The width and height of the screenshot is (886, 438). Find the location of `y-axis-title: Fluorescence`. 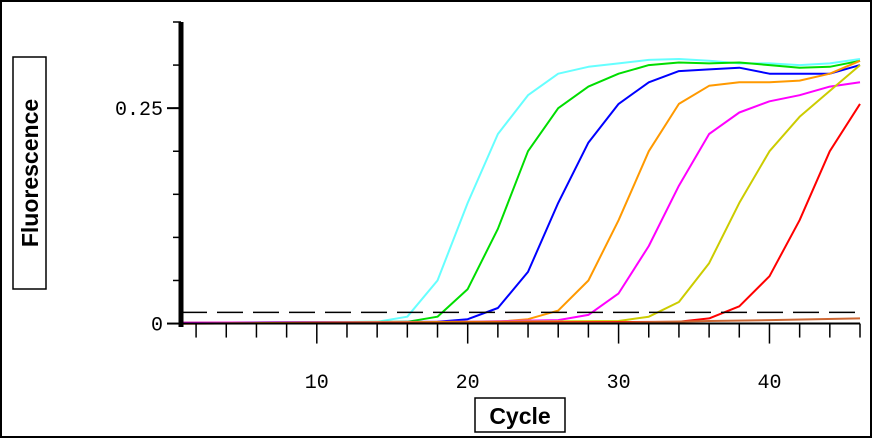

y-axis-title: Fluorescence is located at coordinates (30, 173).